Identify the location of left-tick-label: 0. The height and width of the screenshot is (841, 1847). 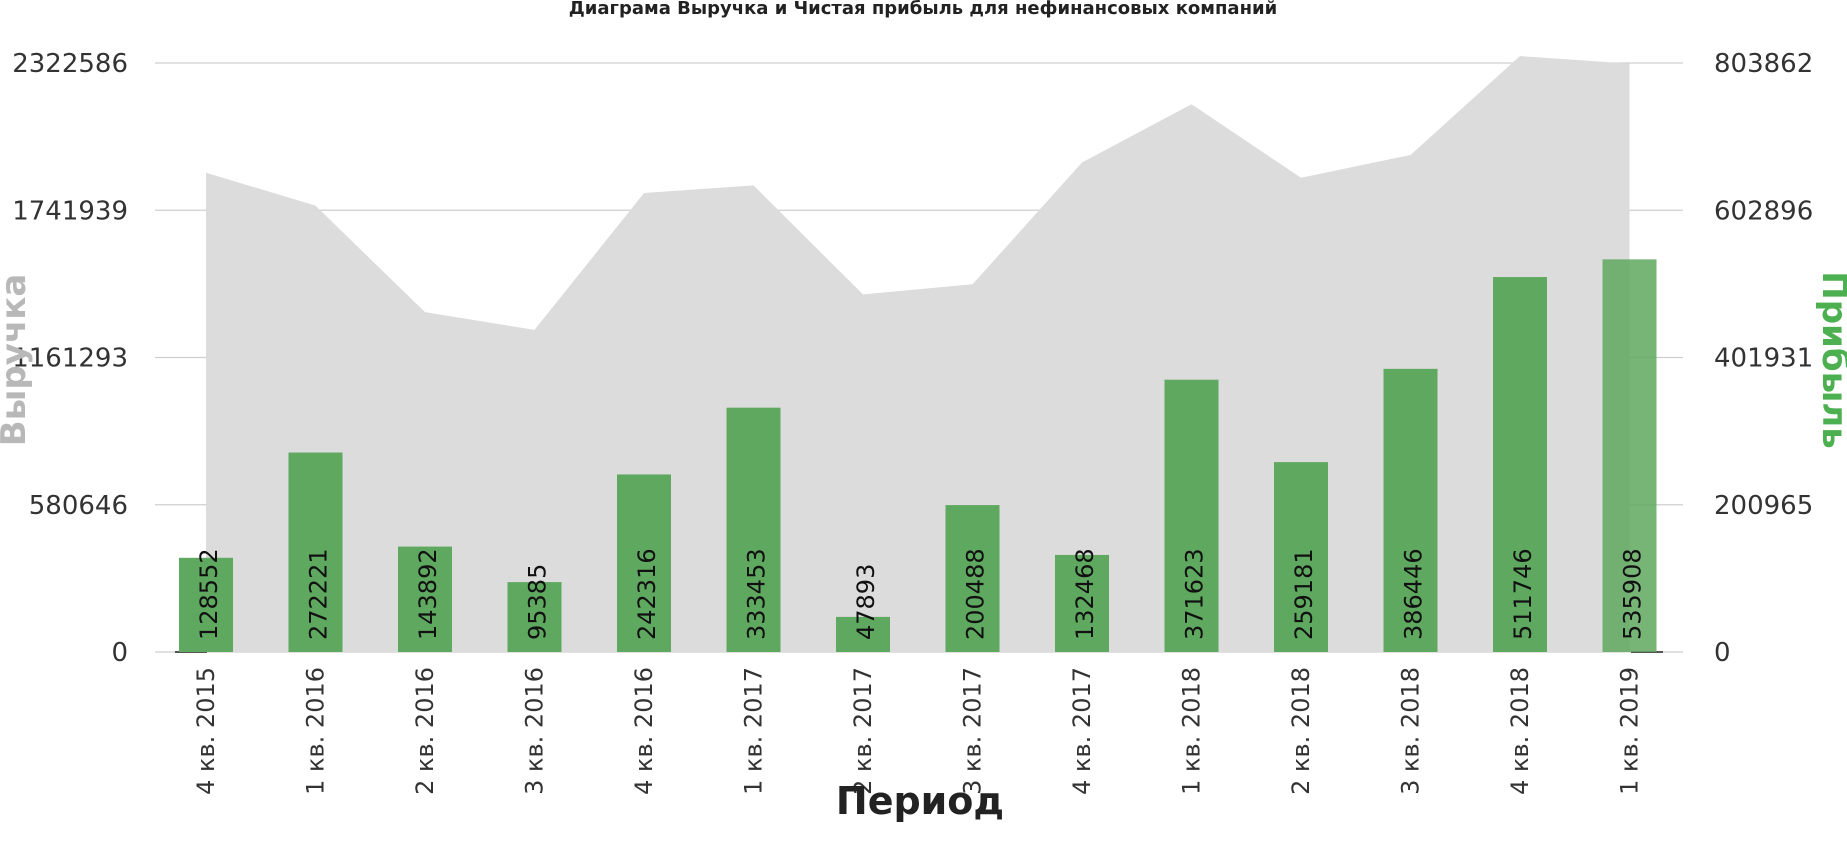
(119, 653).